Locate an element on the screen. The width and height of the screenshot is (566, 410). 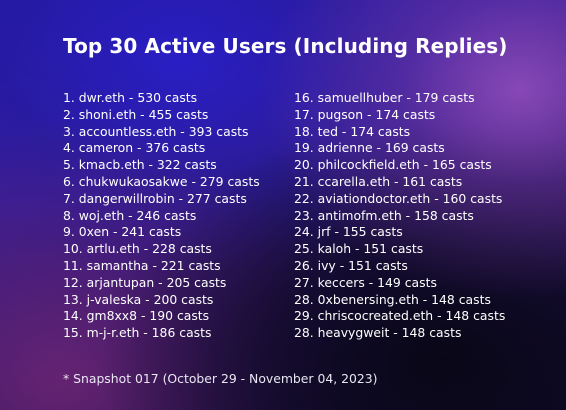
list-item: 10. artlu.eth - 228 casts is located at coordinates (137, 249).